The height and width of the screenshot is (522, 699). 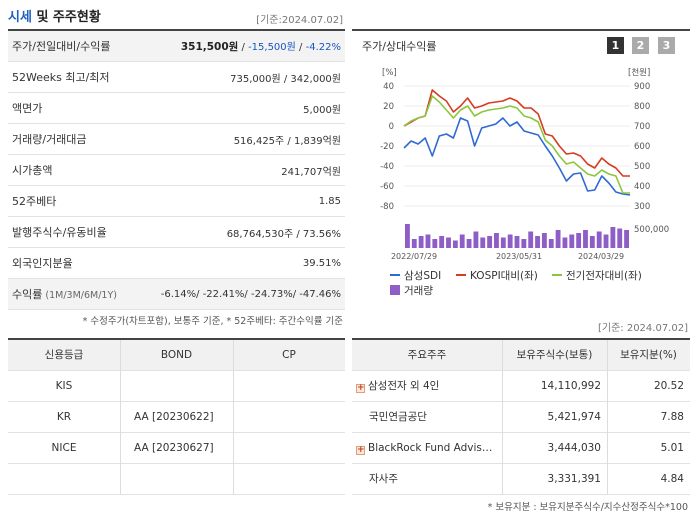 I want to click on period-button-2: 2, so click(x=640, y=45).